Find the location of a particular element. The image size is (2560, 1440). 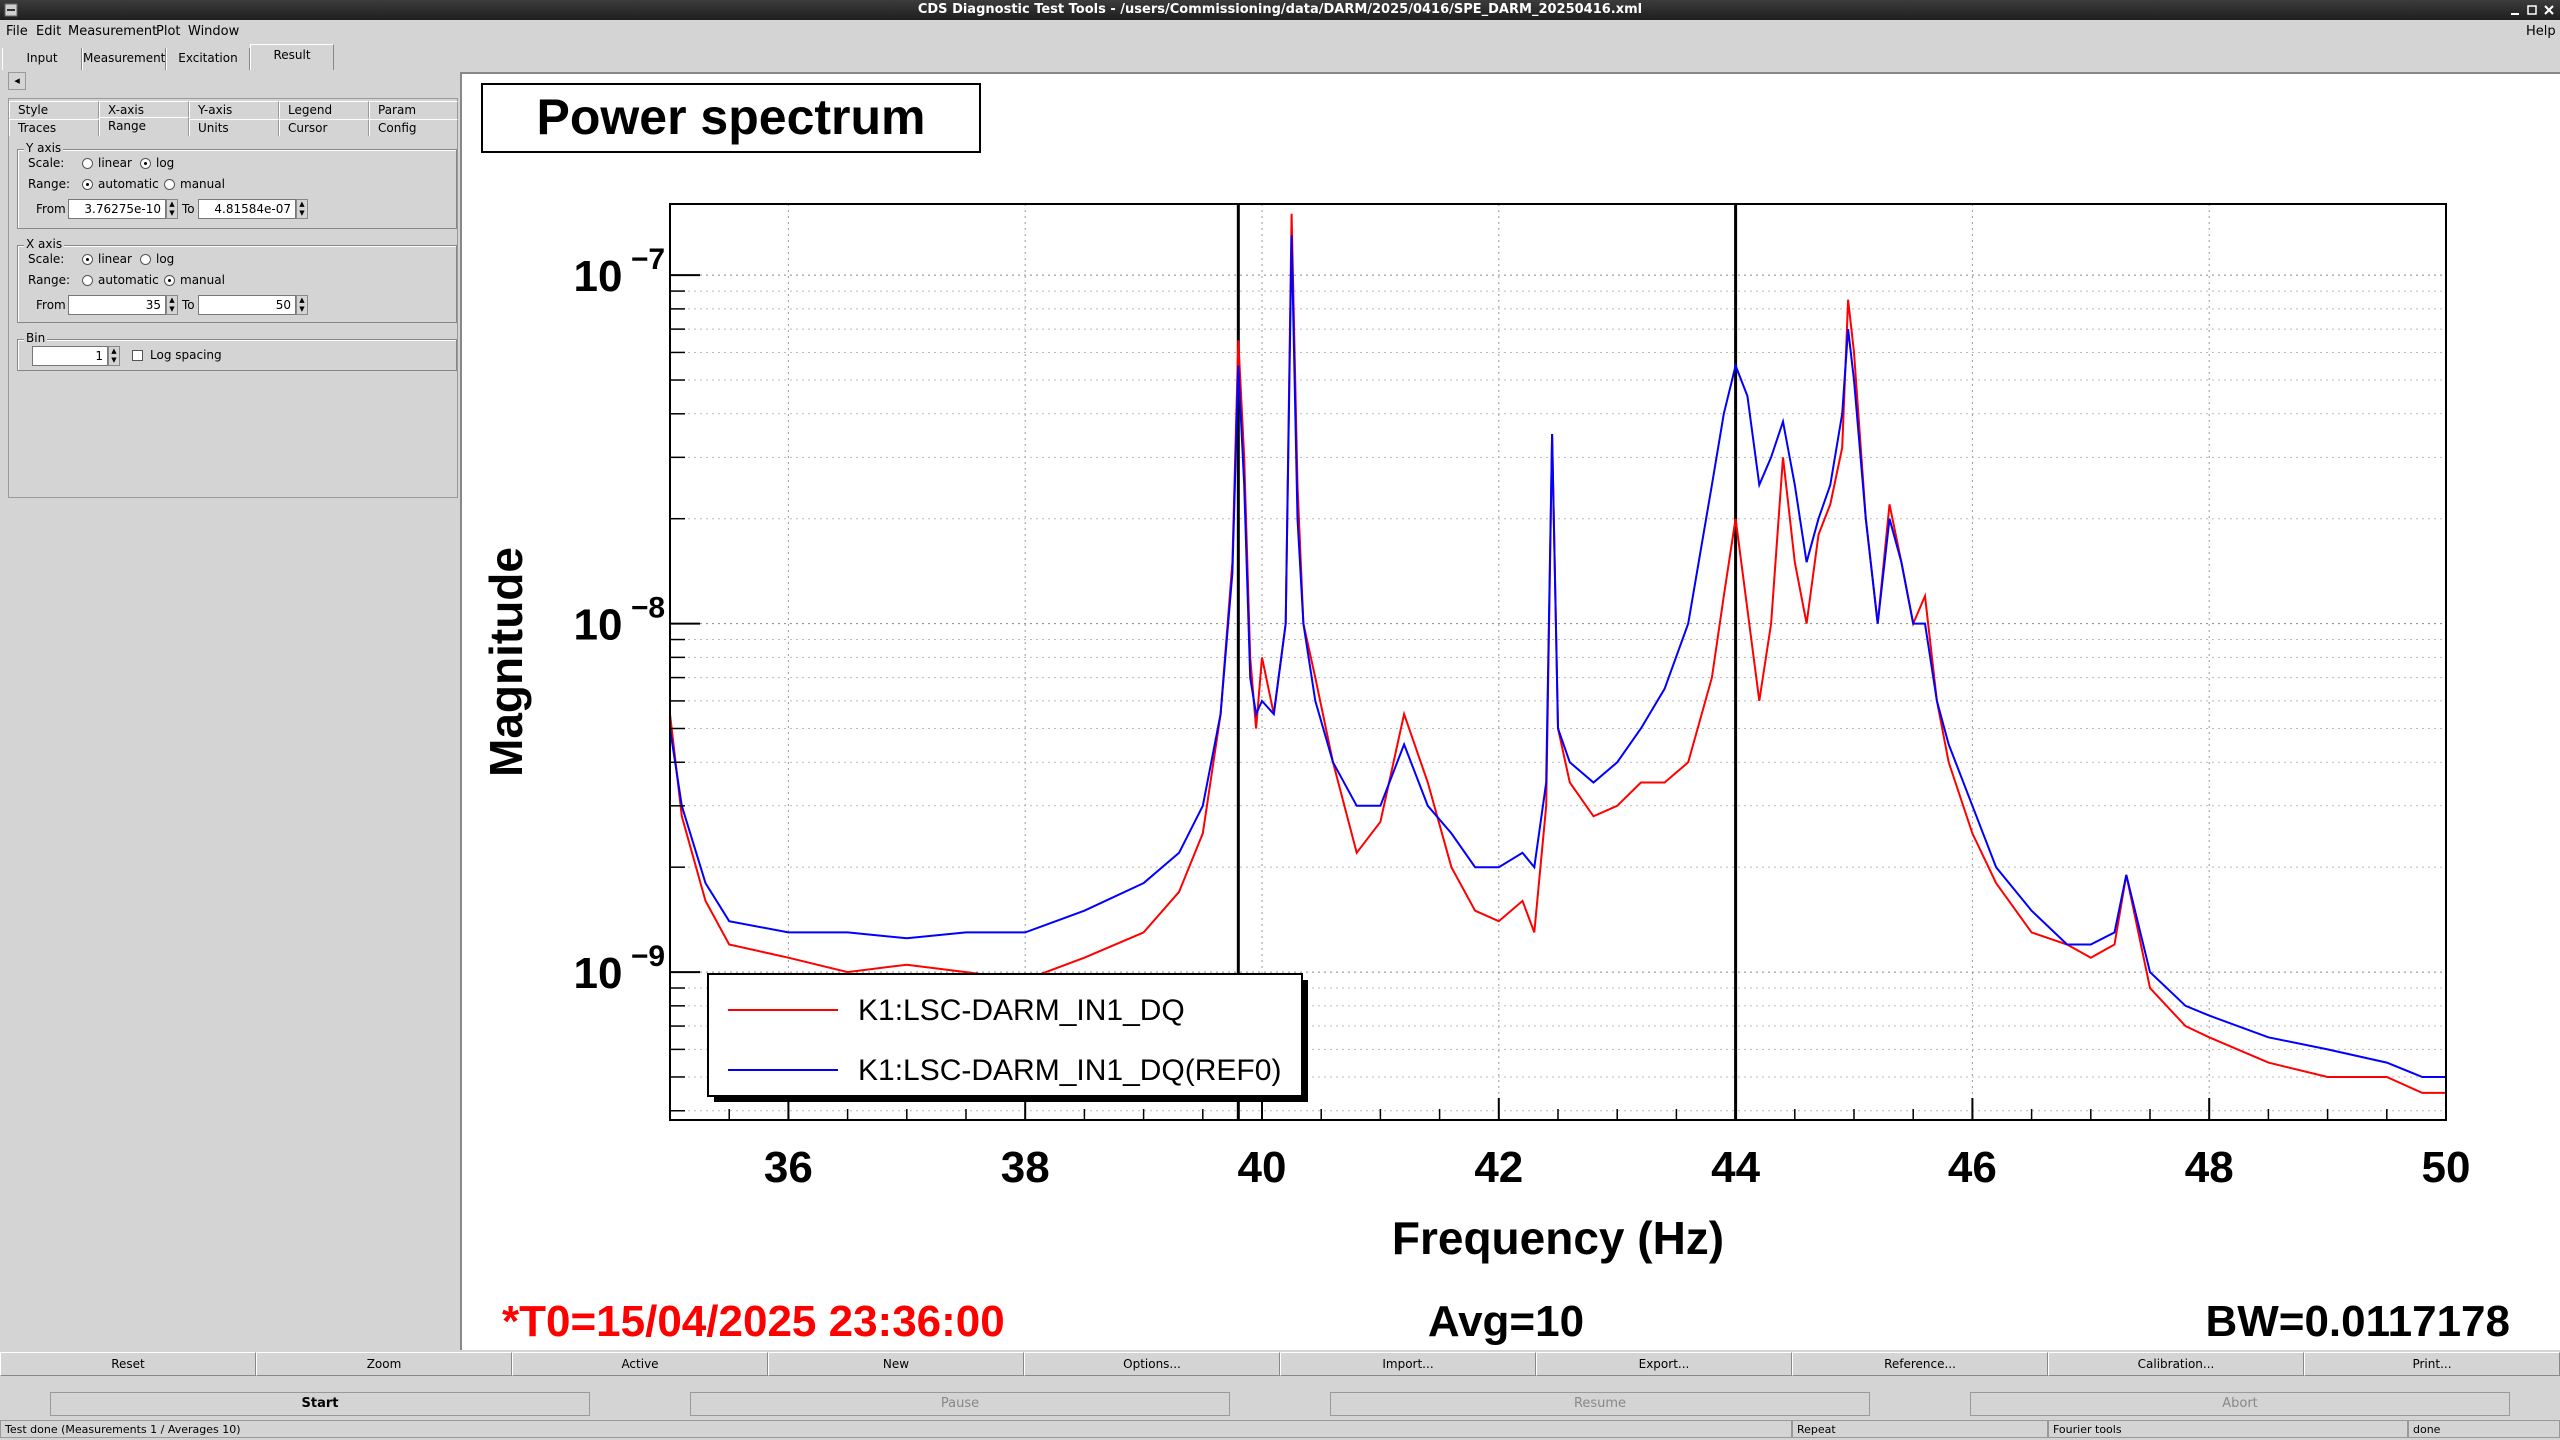

menu-plot: Plot is located at coordinates (168, 31).